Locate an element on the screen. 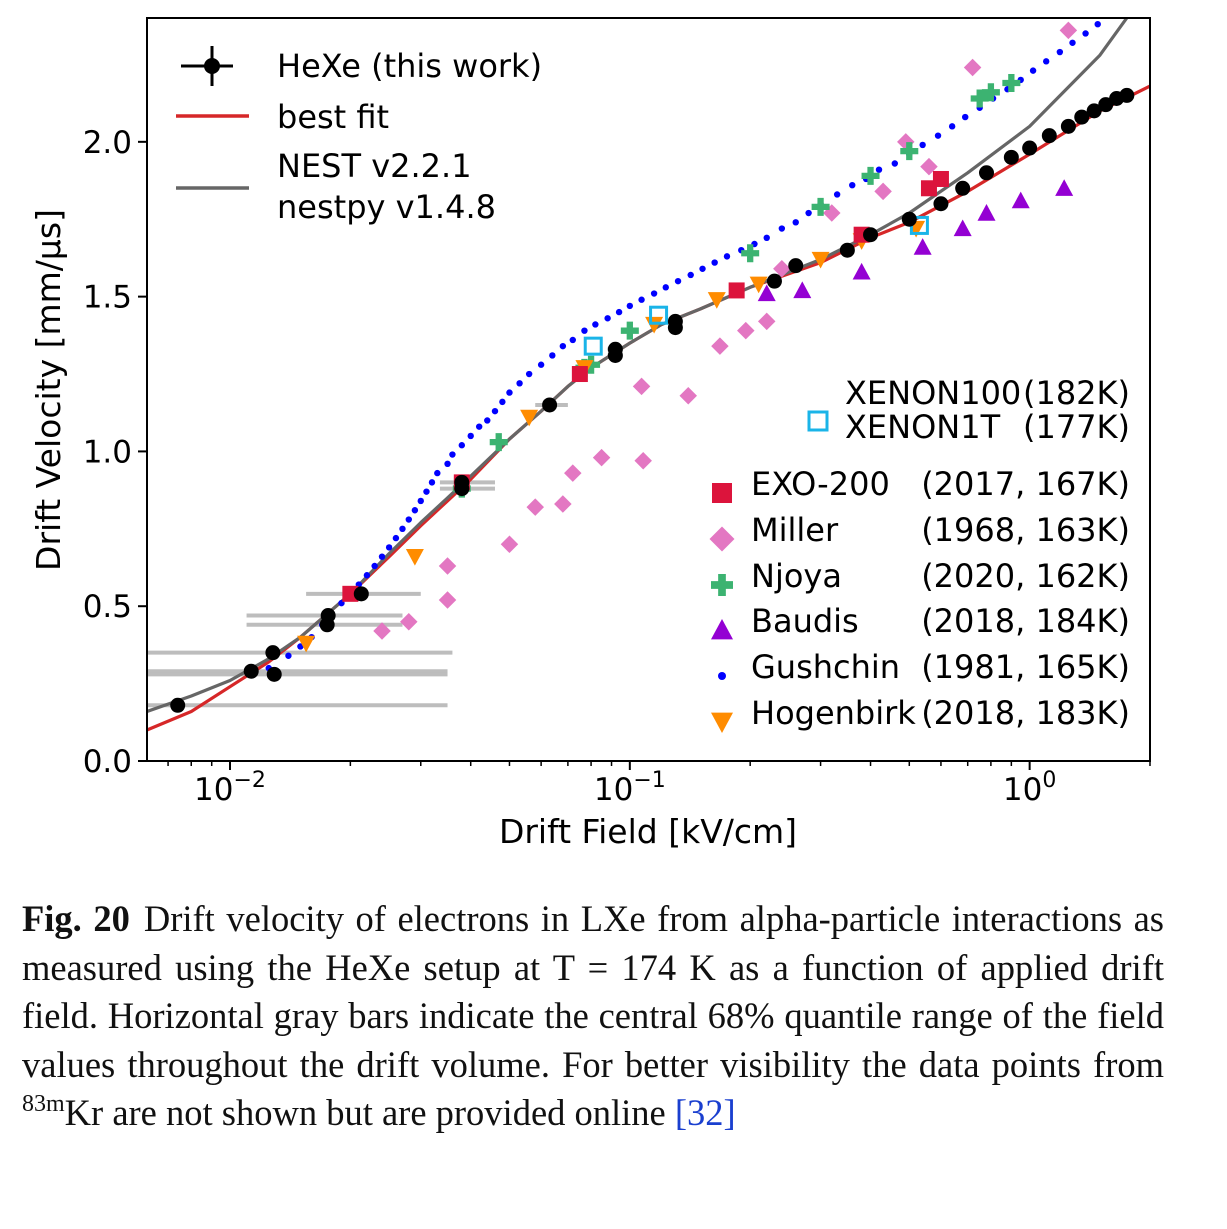  legend-xenon1t-name: XENON1T is located at coordinates (923, 427).